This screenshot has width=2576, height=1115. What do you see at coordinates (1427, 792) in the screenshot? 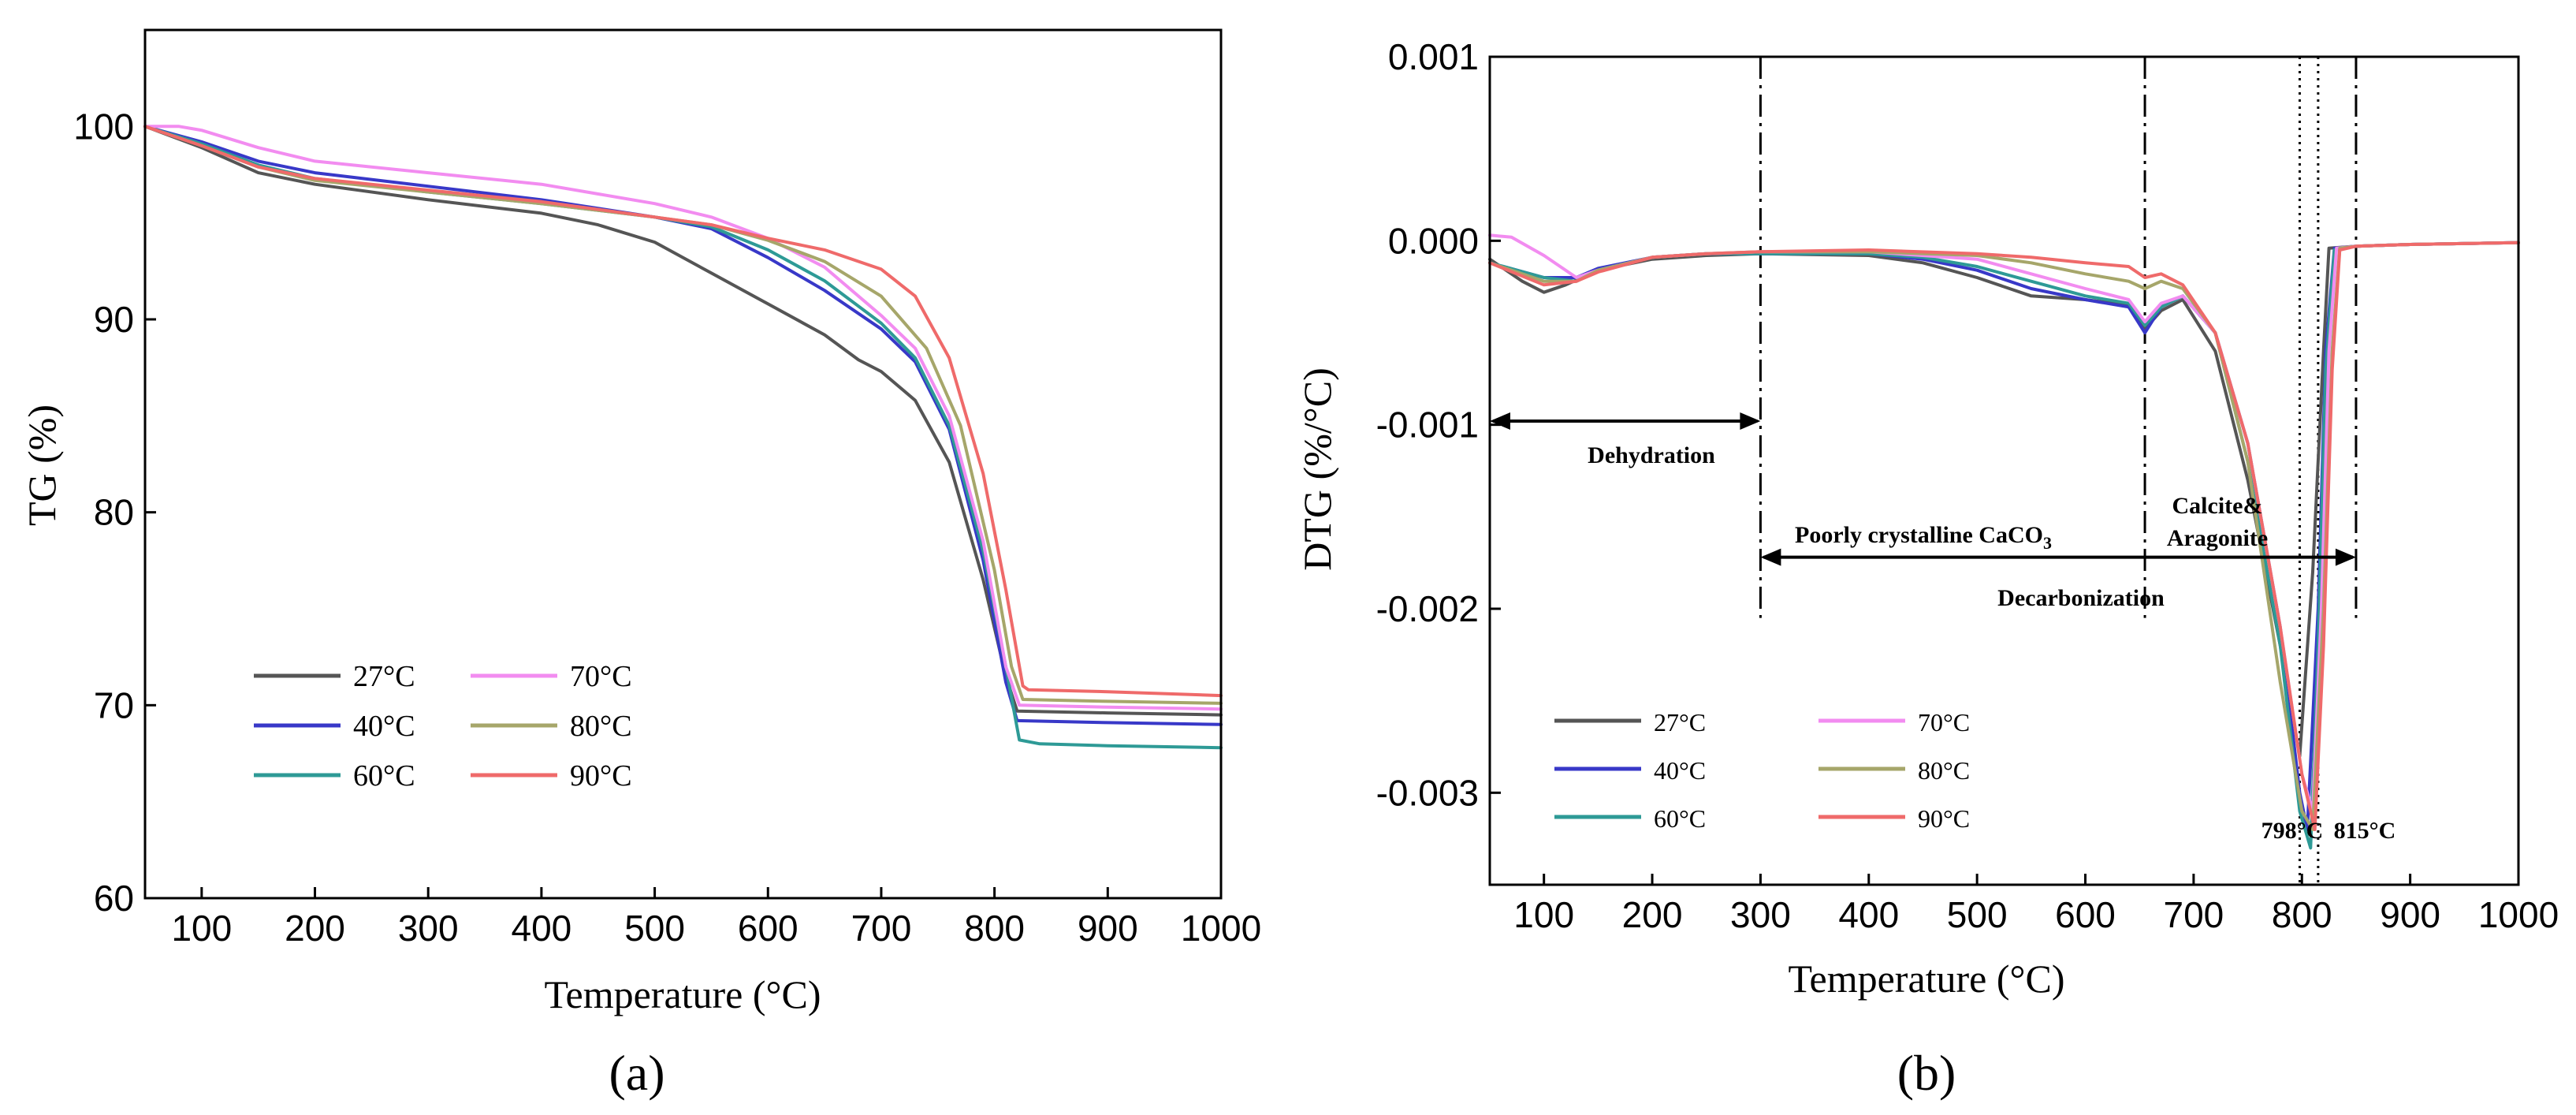
I see `b-ytick-label: -0.003` at bounding box center [1427, 792].